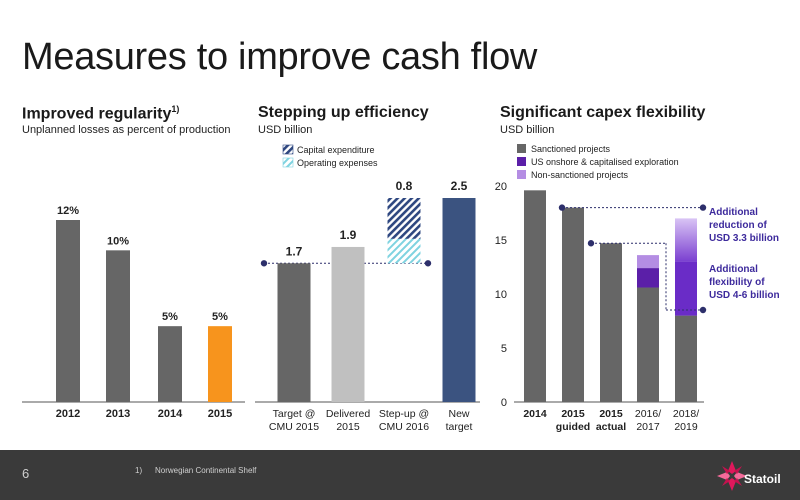 This screenshot has height=500, width=800. Describe the element at coordinates (170, 414) in the screenshot. I see `regularity-tick-label: 2014` at that location.